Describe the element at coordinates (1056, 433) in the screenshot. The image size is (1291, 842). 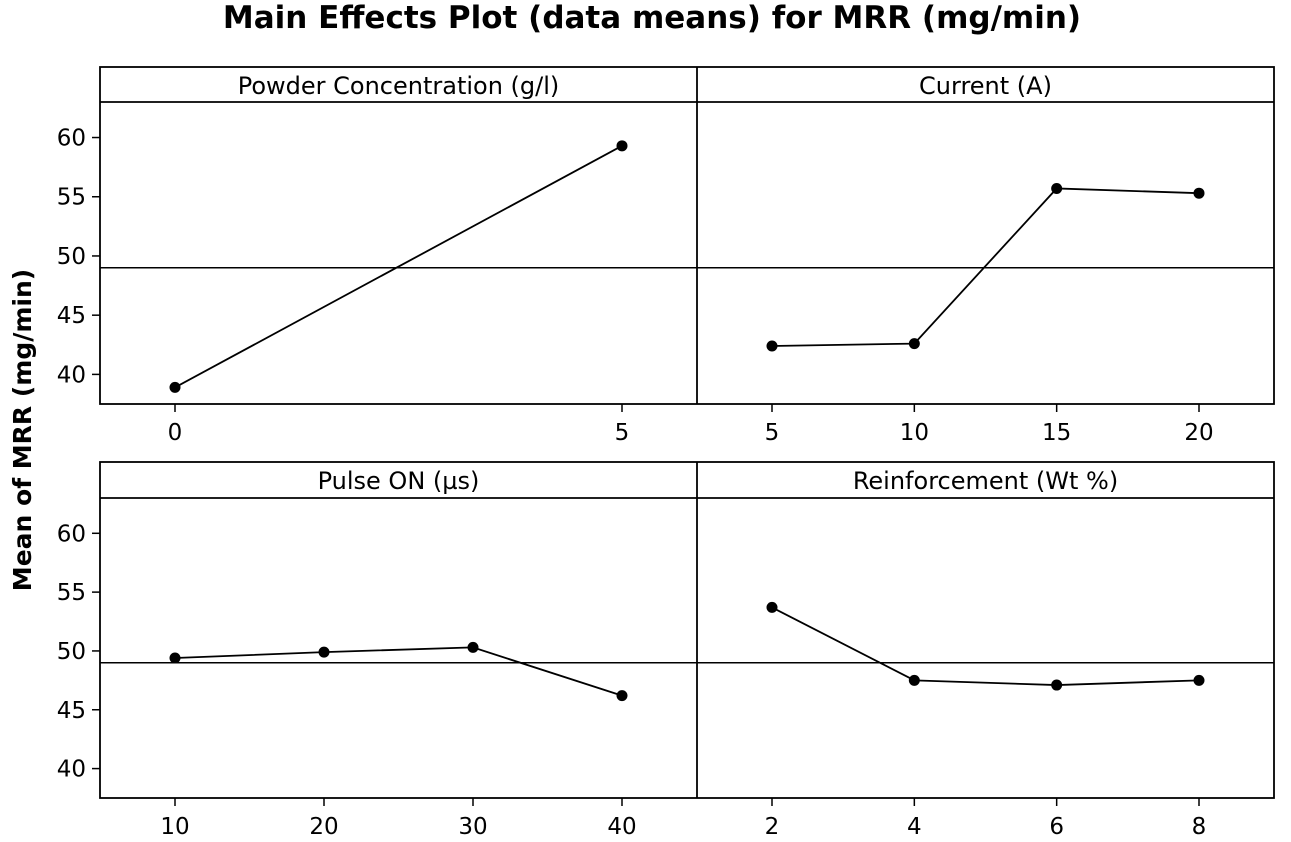
I see `x-tick-label: 15` at that location.